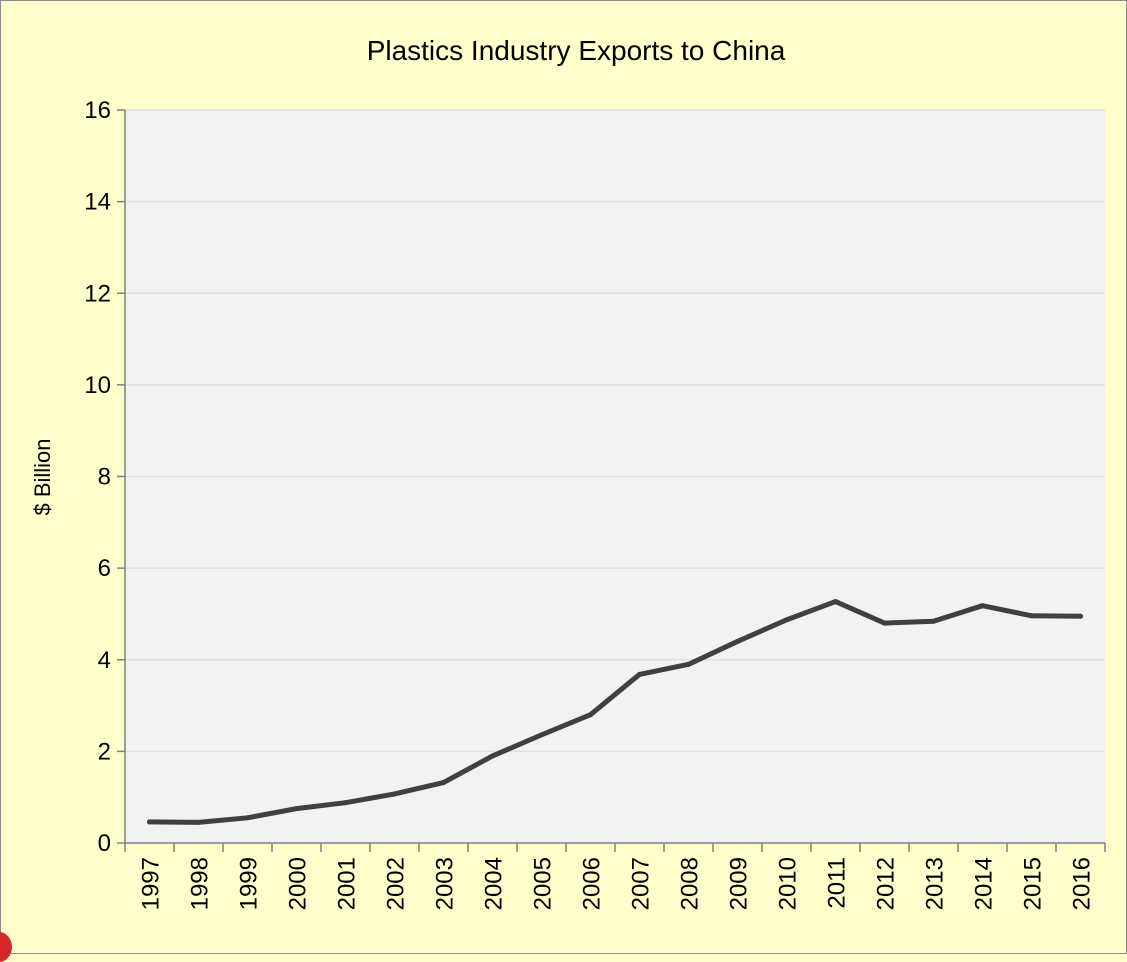 This screenshot has width=1127, height=962. I want to click on data-point-2014, so click(982, 606).